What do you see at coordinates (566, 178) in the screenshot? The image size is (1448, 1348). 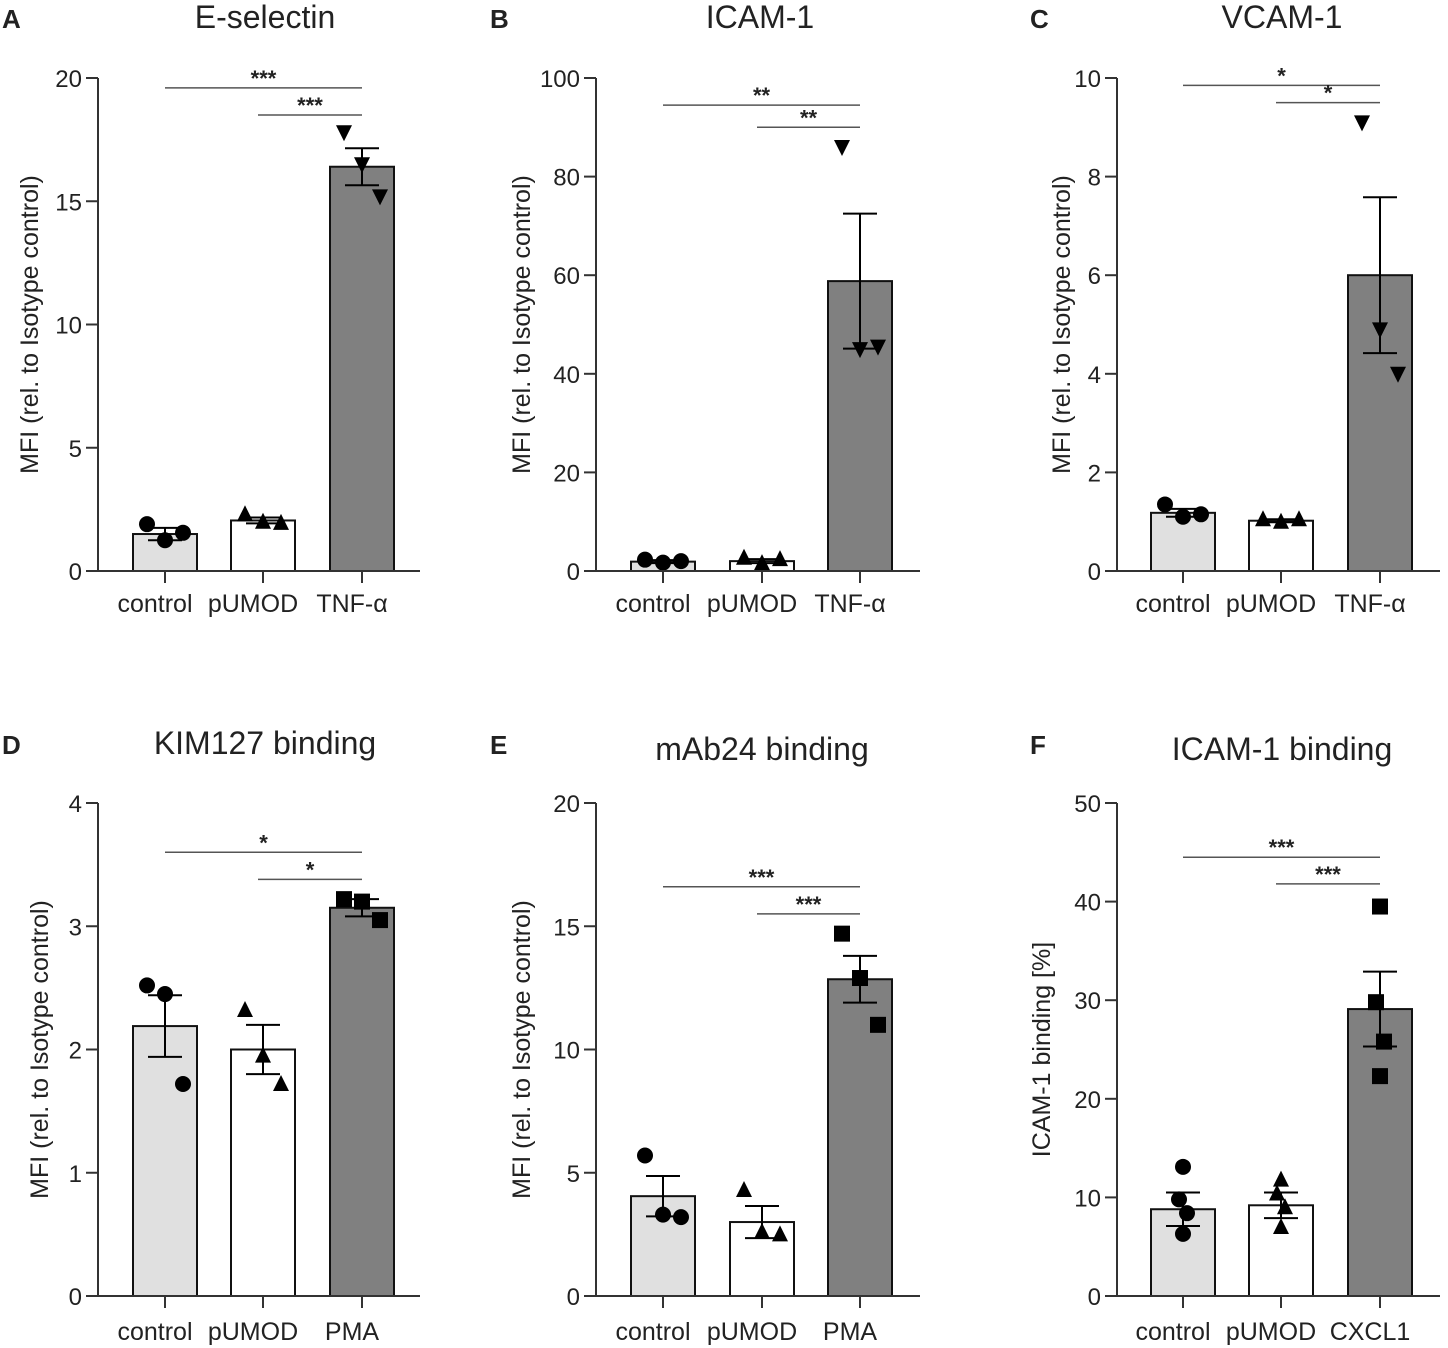 I see `y-tick-label: 80` at bounding box center [566, 178].